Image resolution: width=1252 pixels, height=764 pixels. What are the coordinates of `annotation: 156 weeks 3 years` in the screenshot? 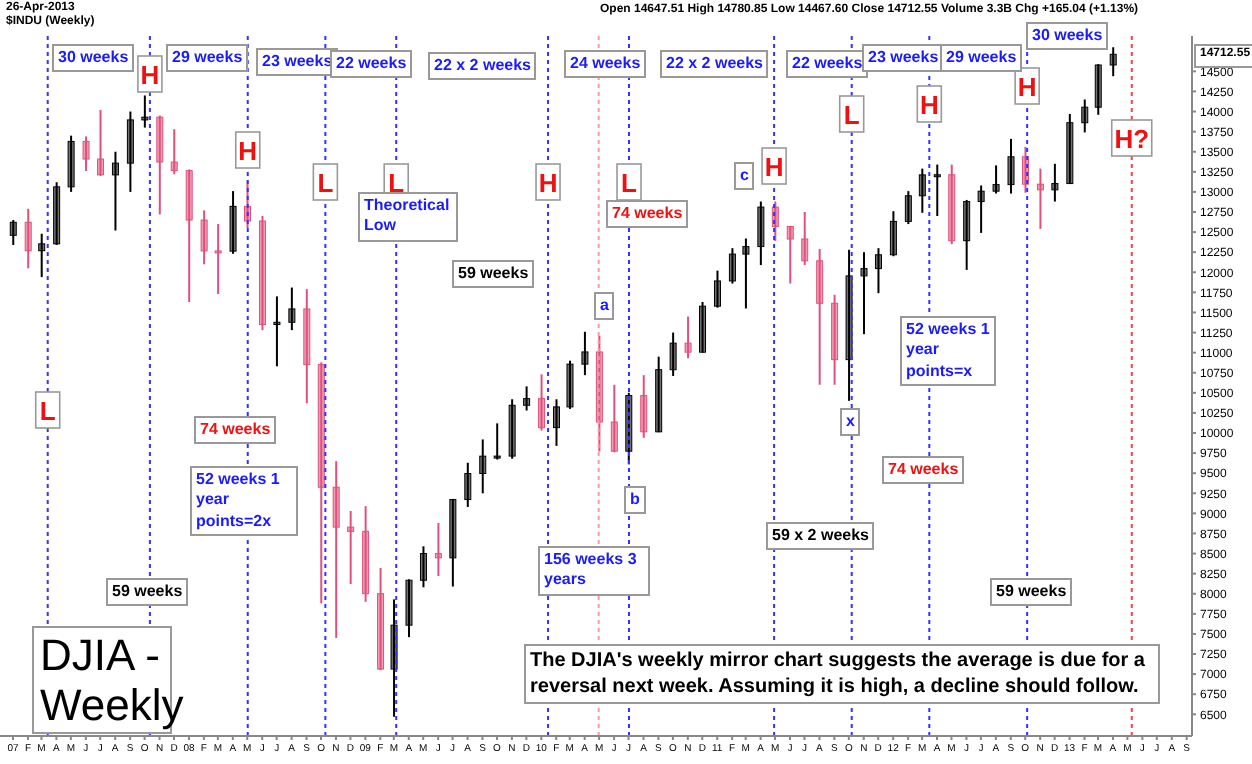 It's located at (594, 571).